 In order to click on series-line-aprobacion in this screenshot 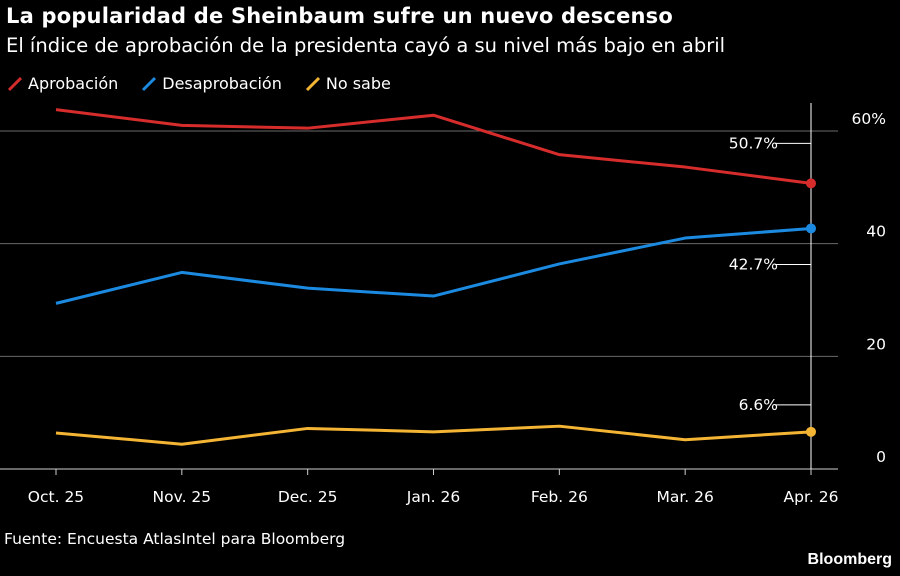, I will do `click(433, 146)`.